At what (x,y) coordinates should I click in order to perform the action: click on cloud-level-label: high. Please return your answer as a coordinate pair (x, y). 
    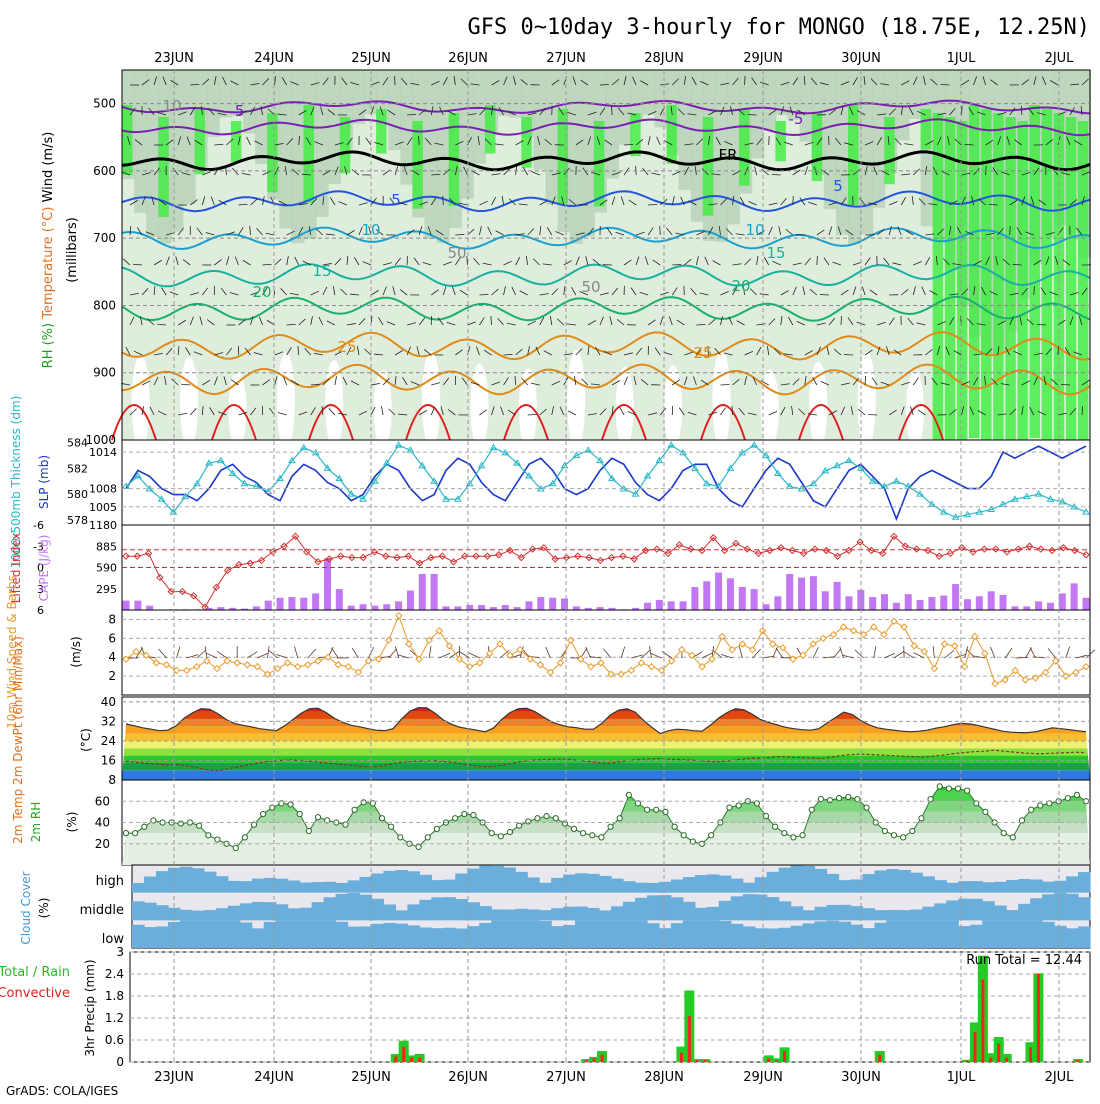
    Looking at the image, I should click on (110, 881).